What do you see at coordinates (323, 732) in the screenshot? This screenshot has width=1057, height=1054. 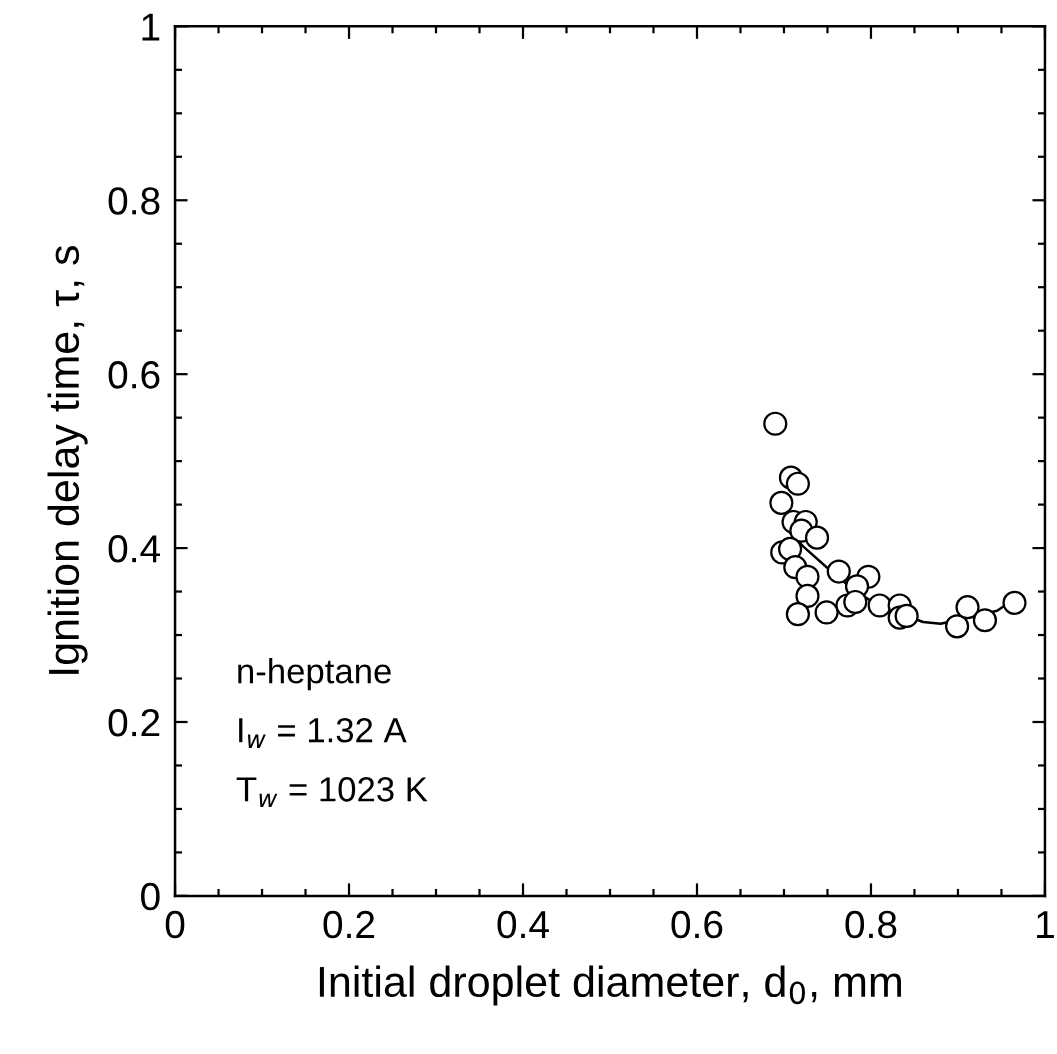 I see `annotation: I$_{w}$ = 1.32 A` at bounding box center [323, 732].